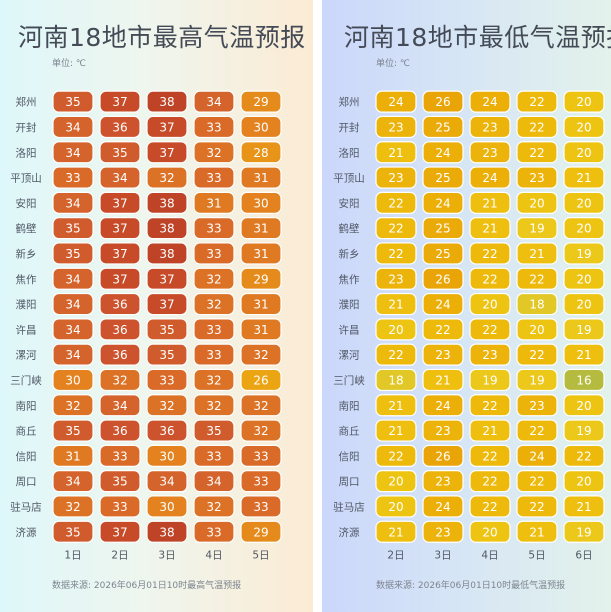 The image size is (611, 612). Describe the element at coordinates (26, 102) in the screenshot. I see `city-label: 郑州` at that location.